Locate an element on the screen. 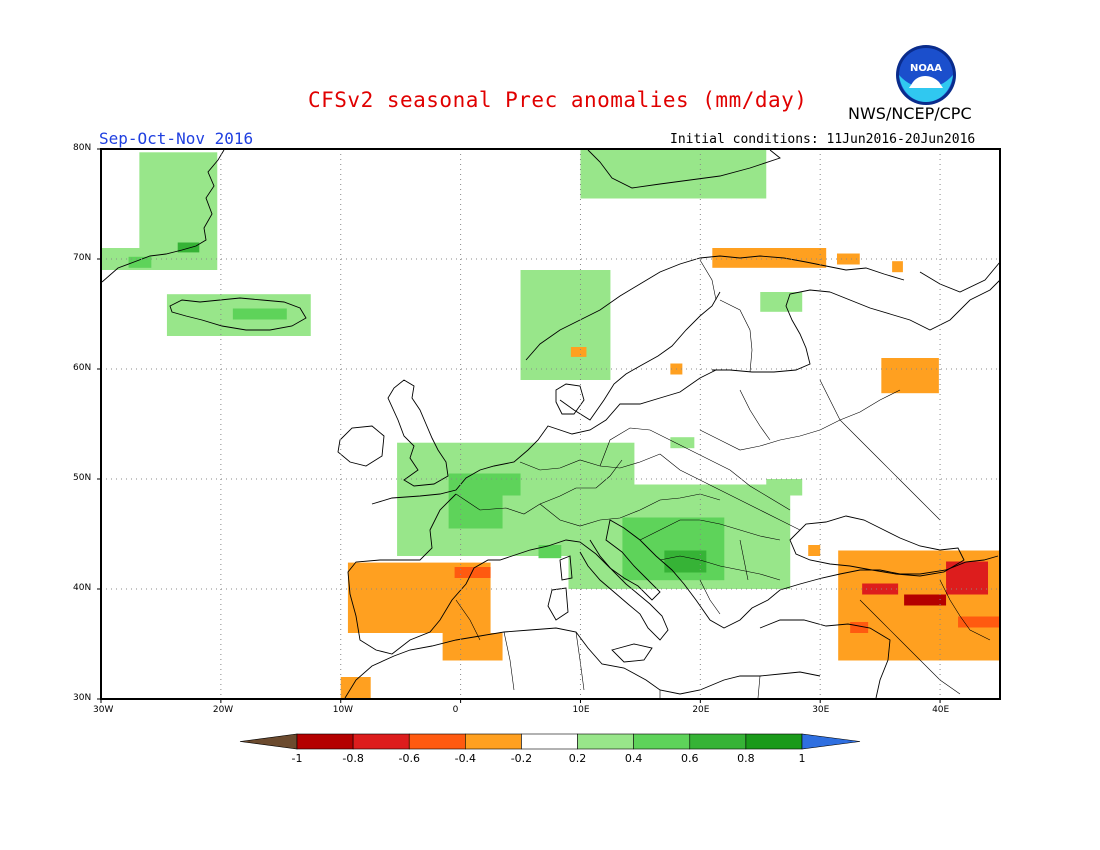 The height and width of the screenshot is (850, 1100). map-title: CFSv2 seasonal Prec anomalies (mm/day) is located at coordinates (558, 100).